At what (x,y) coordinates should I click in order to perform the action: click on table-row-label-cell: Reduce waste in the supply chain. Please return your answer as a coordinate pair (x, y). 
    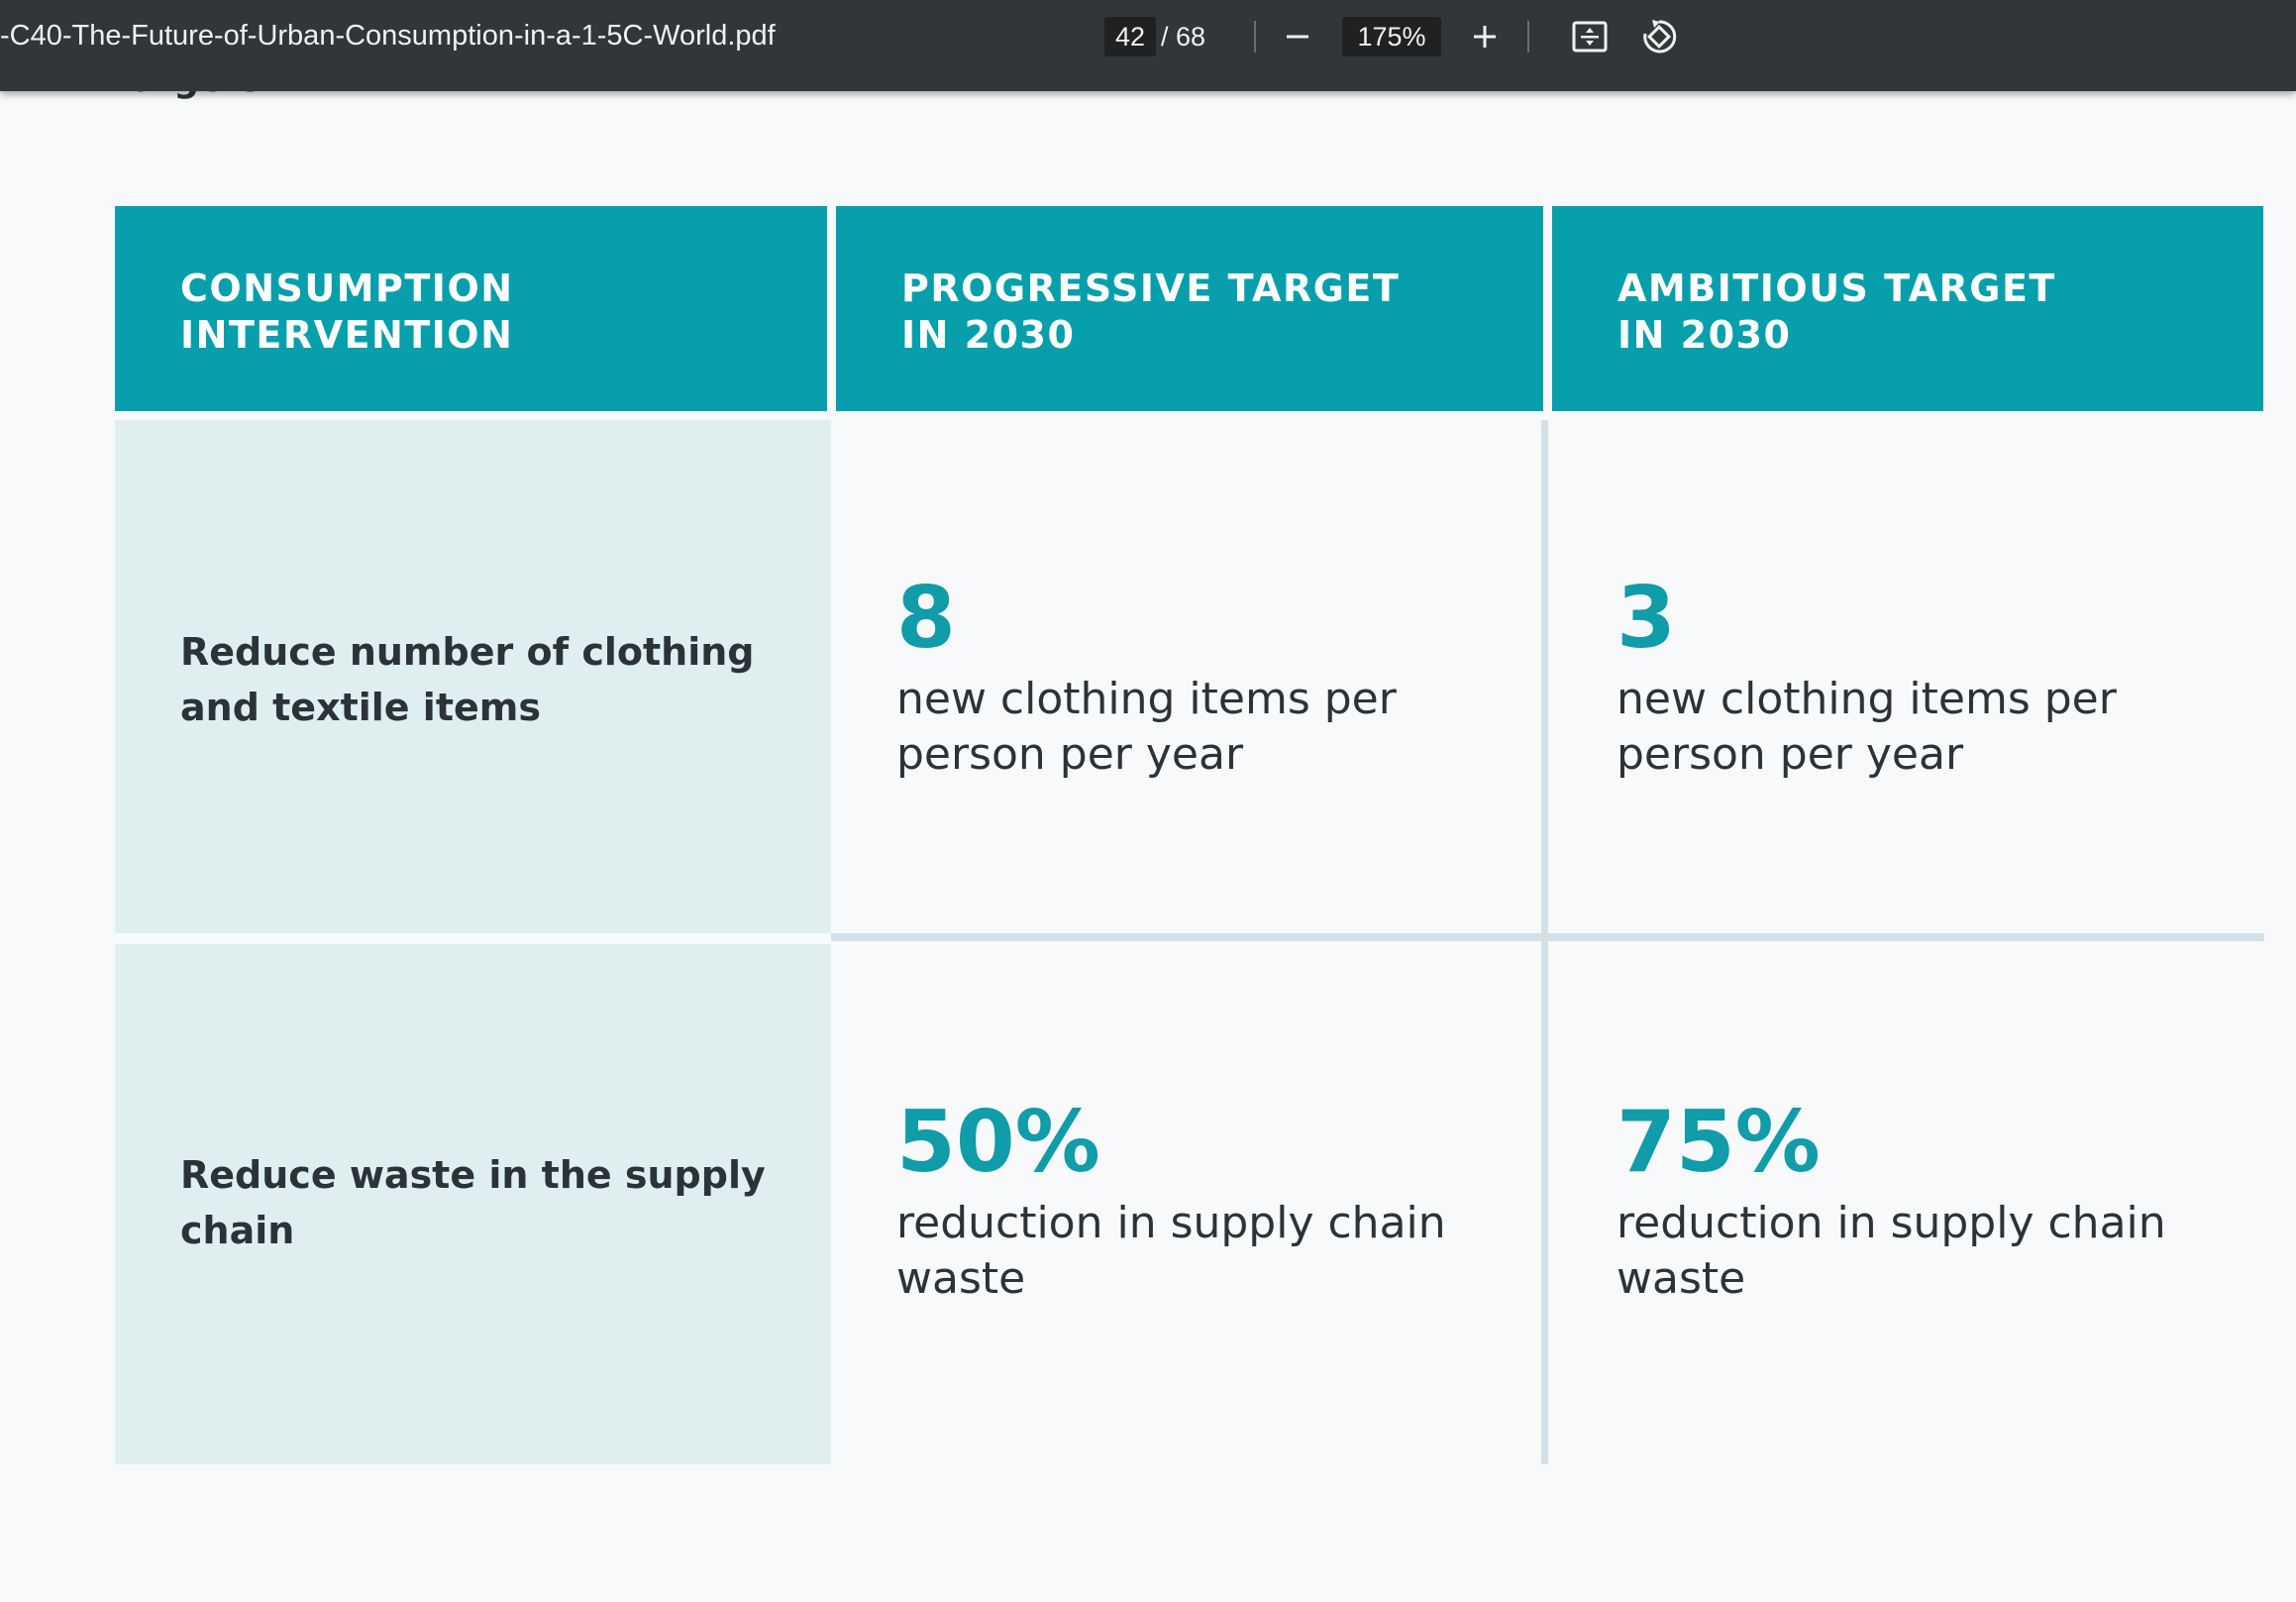
    Looking at the image, I should click on (473, 1204).